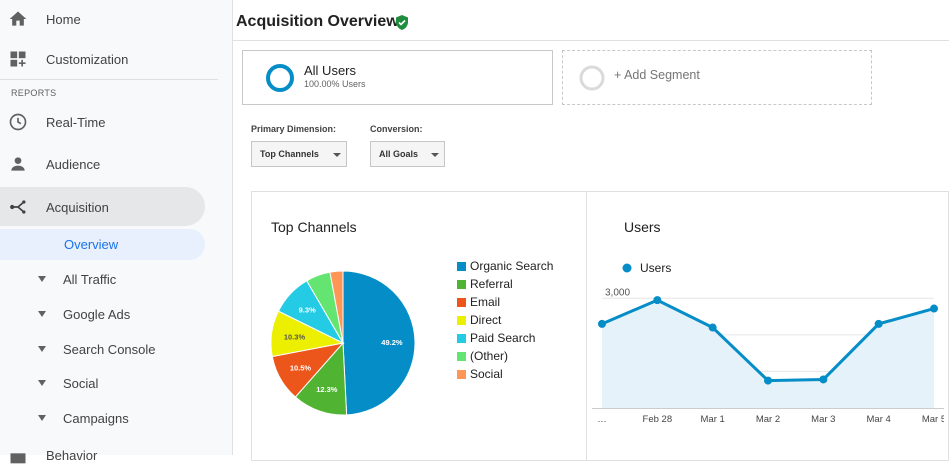  Describe the element at coordinates (91, 244) in the screenshot. I see `nav-overview-label: Overview` at that location.